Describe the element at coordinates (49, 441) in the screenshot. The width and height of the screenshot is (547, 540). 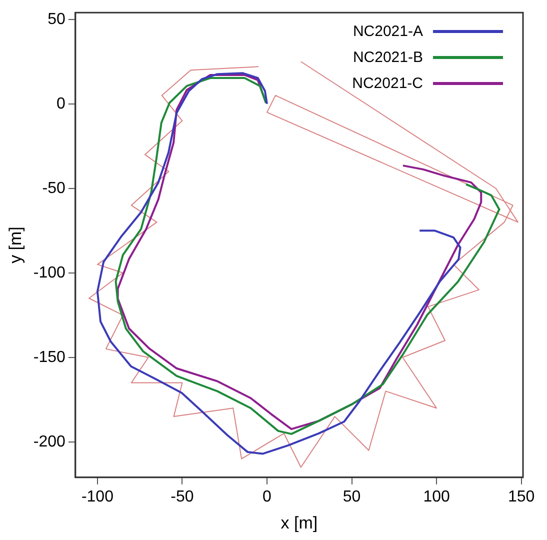
I see `y-tick-label: -200` at that location.